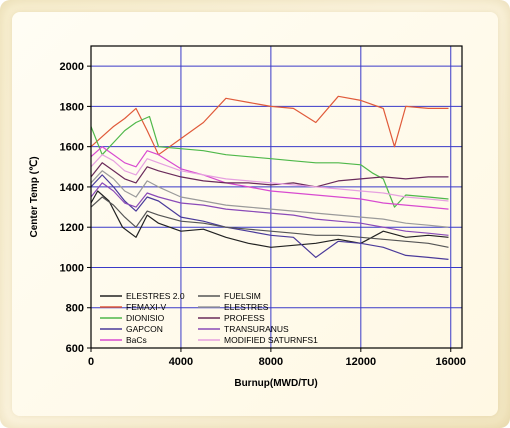  Describe the element at coordinates (72, 188) in the screenshot. I see `y-tick-label: 1400` at that location.